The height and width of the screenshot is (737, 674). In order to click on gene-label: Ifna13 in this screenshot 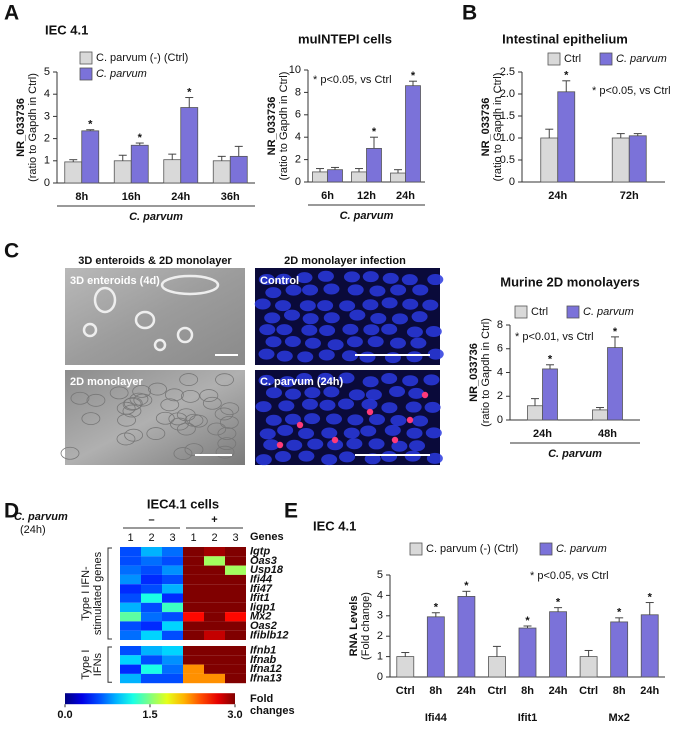, I will do `click(266, 678)`.